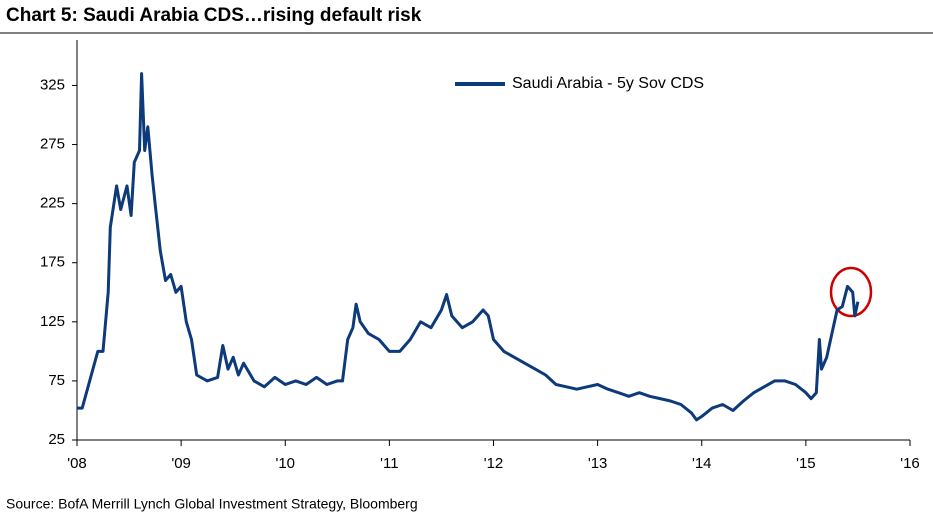  Describe the element at coordinates (56, 439) in the screenshot. I see `y-tick-label: 25` at that location.